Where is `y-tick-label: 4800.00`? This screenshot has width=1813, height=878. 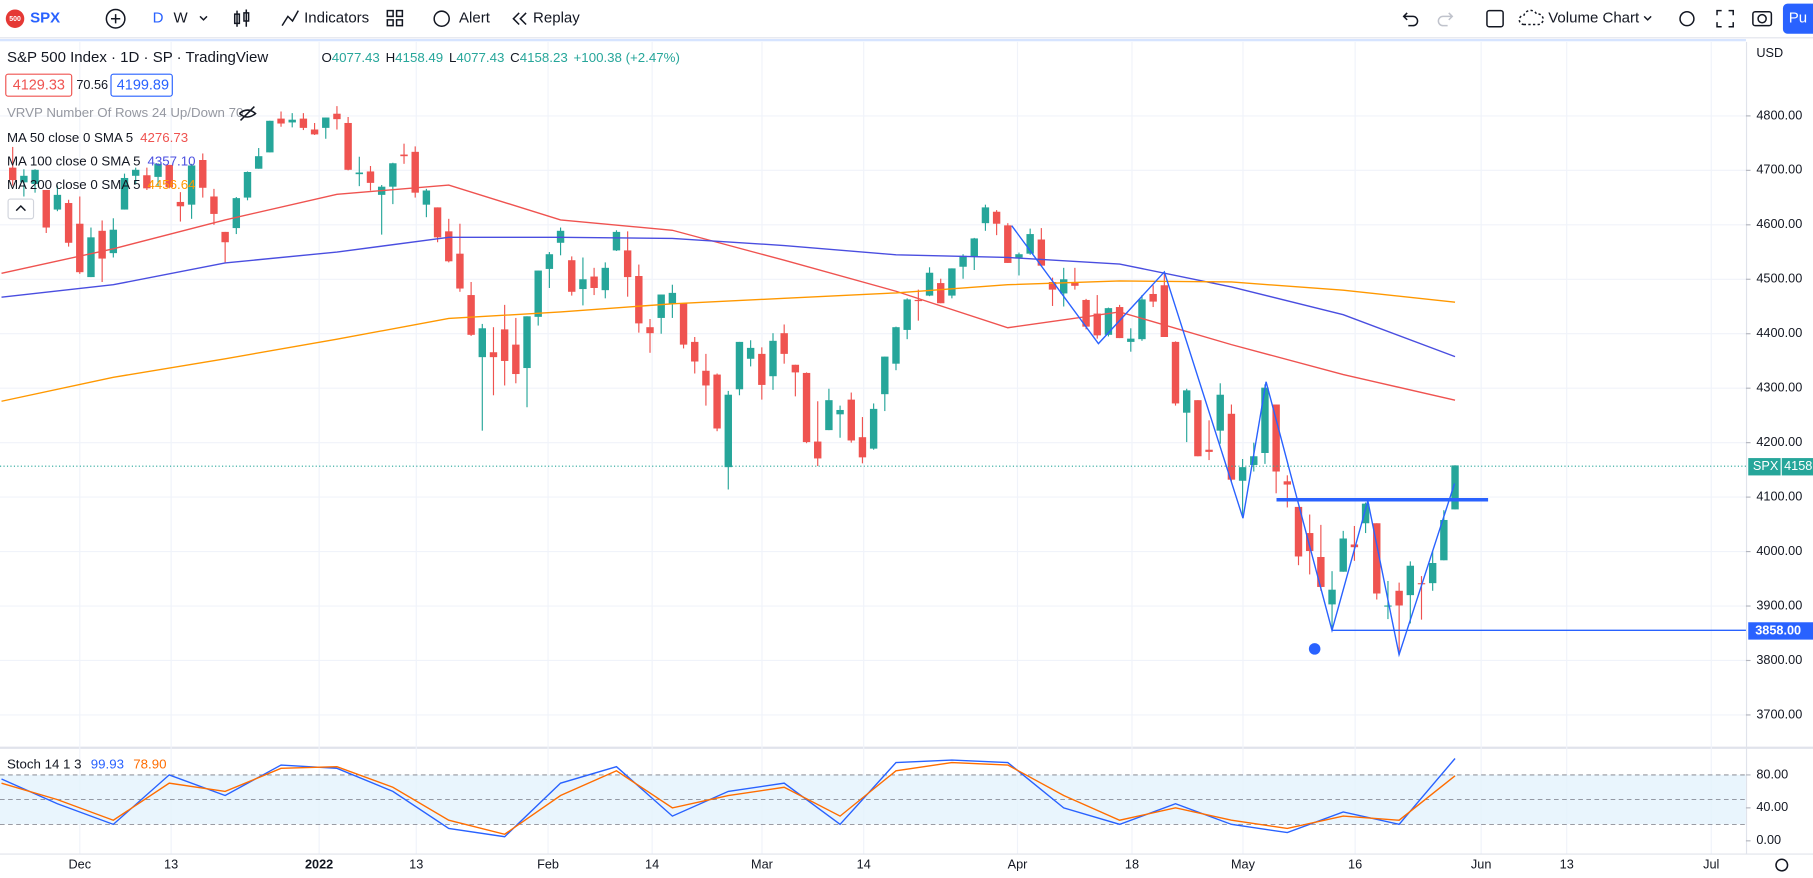 y-tick-label: 4800.00 is located at coordinates (1779, 114).